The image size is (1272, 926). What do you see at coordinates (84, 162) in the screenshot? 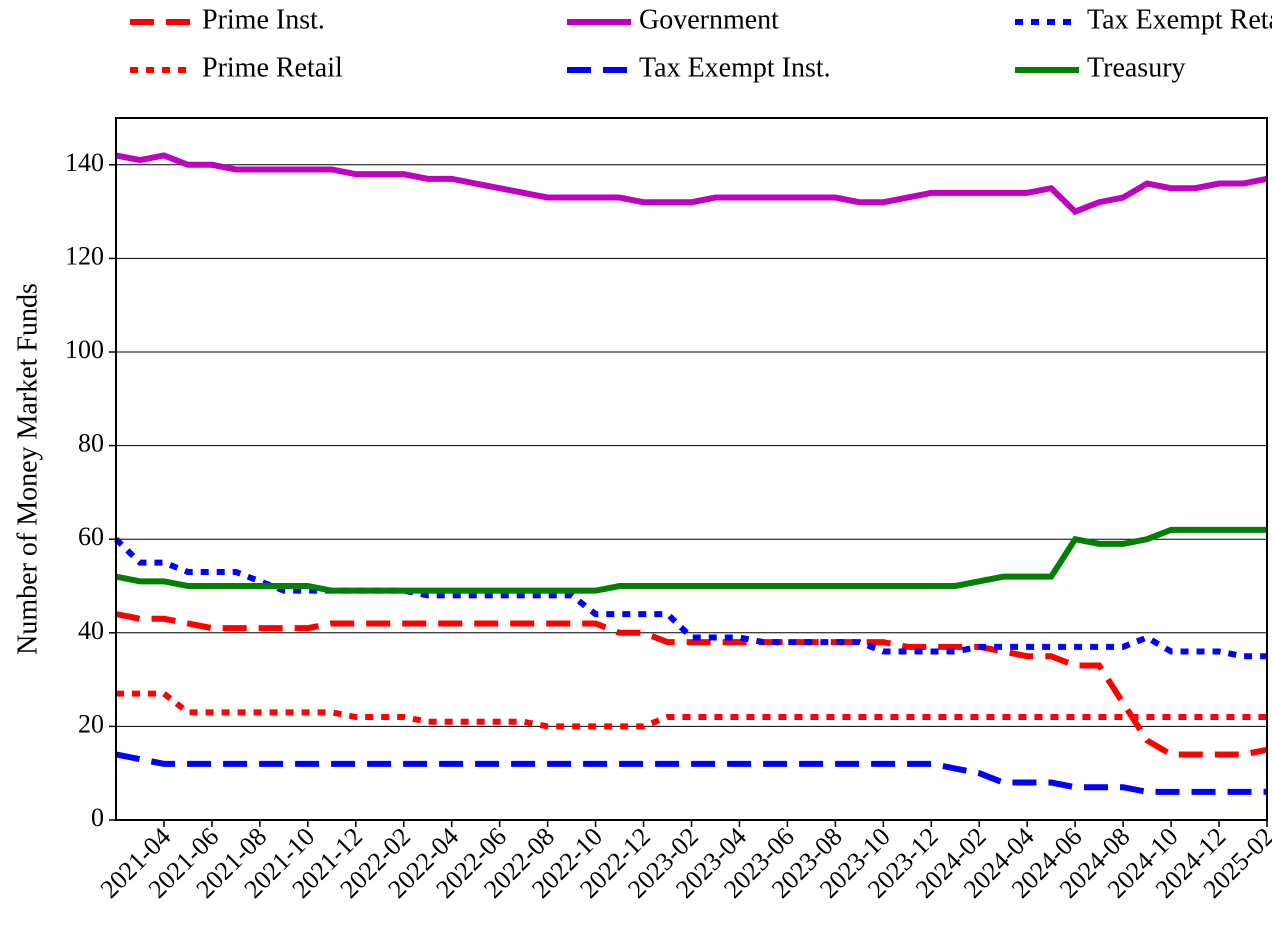
I see `y-tick-label: 140` at bounding box center [84, 162].